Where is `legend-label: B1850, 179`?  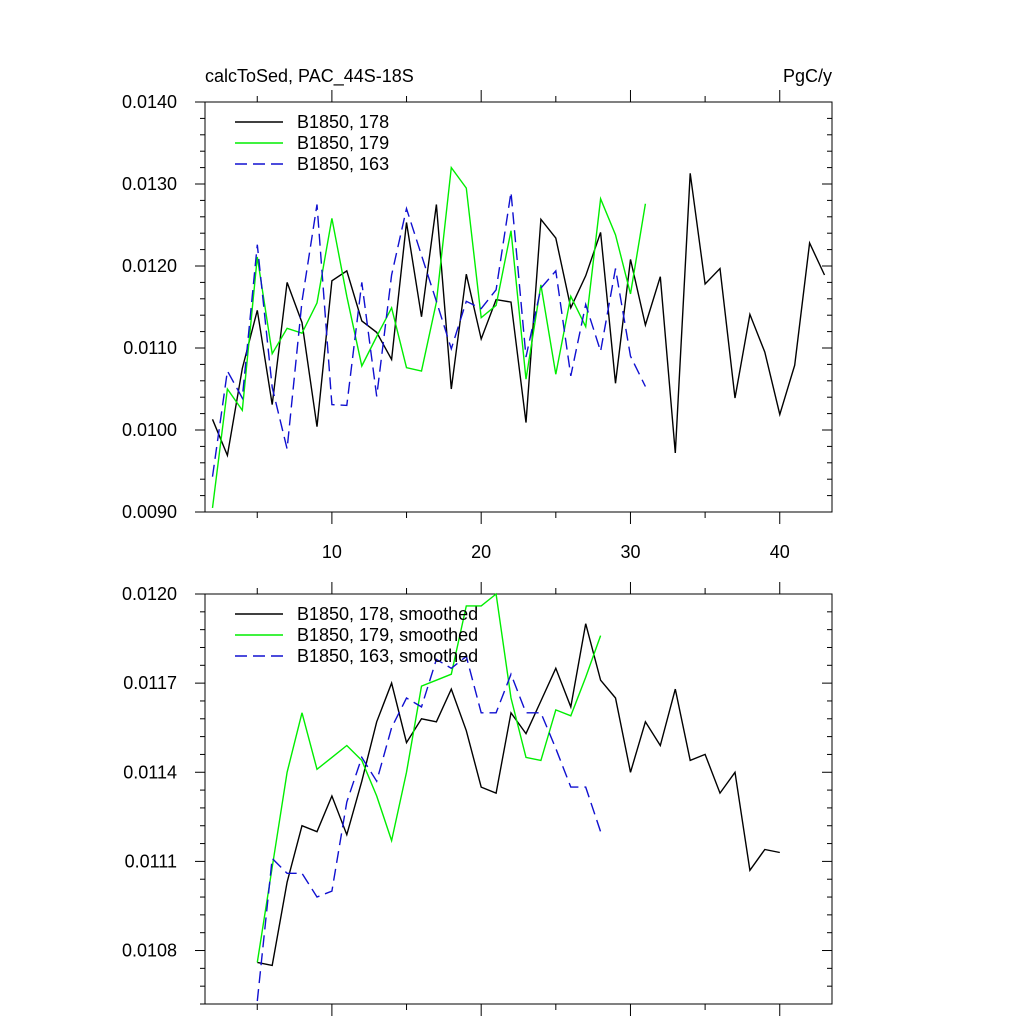 legend-label: B1850, 179 is located at coordinates (343, 143).